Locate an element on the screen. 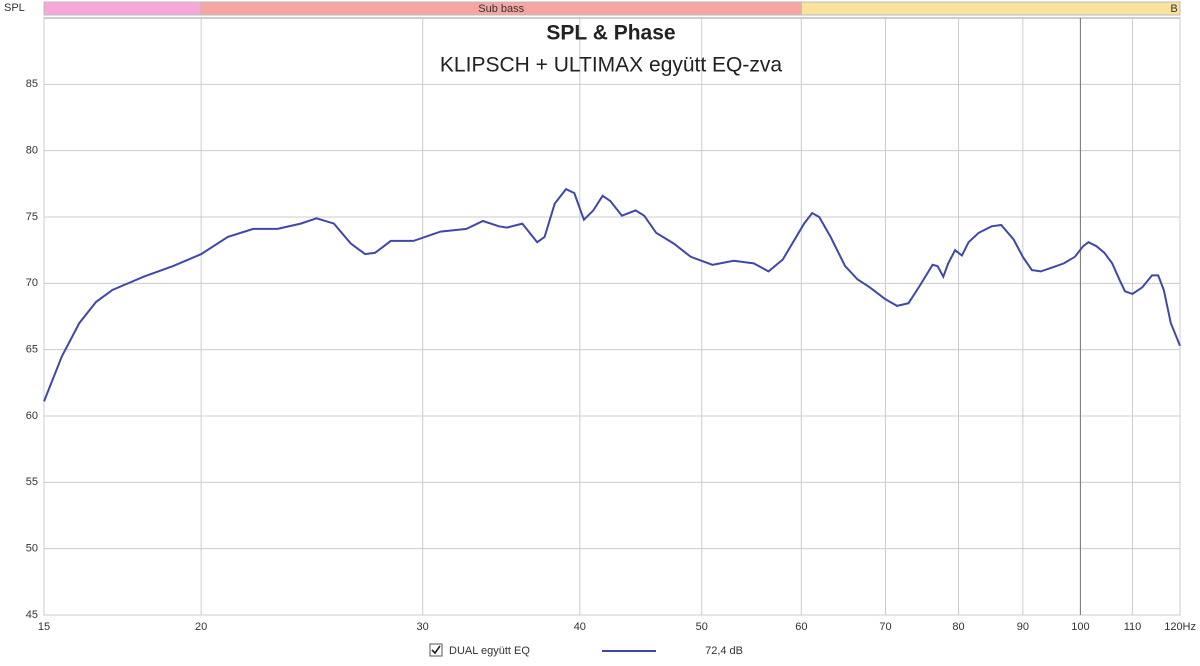 The width and height of the screenshot is (1200, 666). x-tick-label: 110 is located at coordinates (1133, 627).